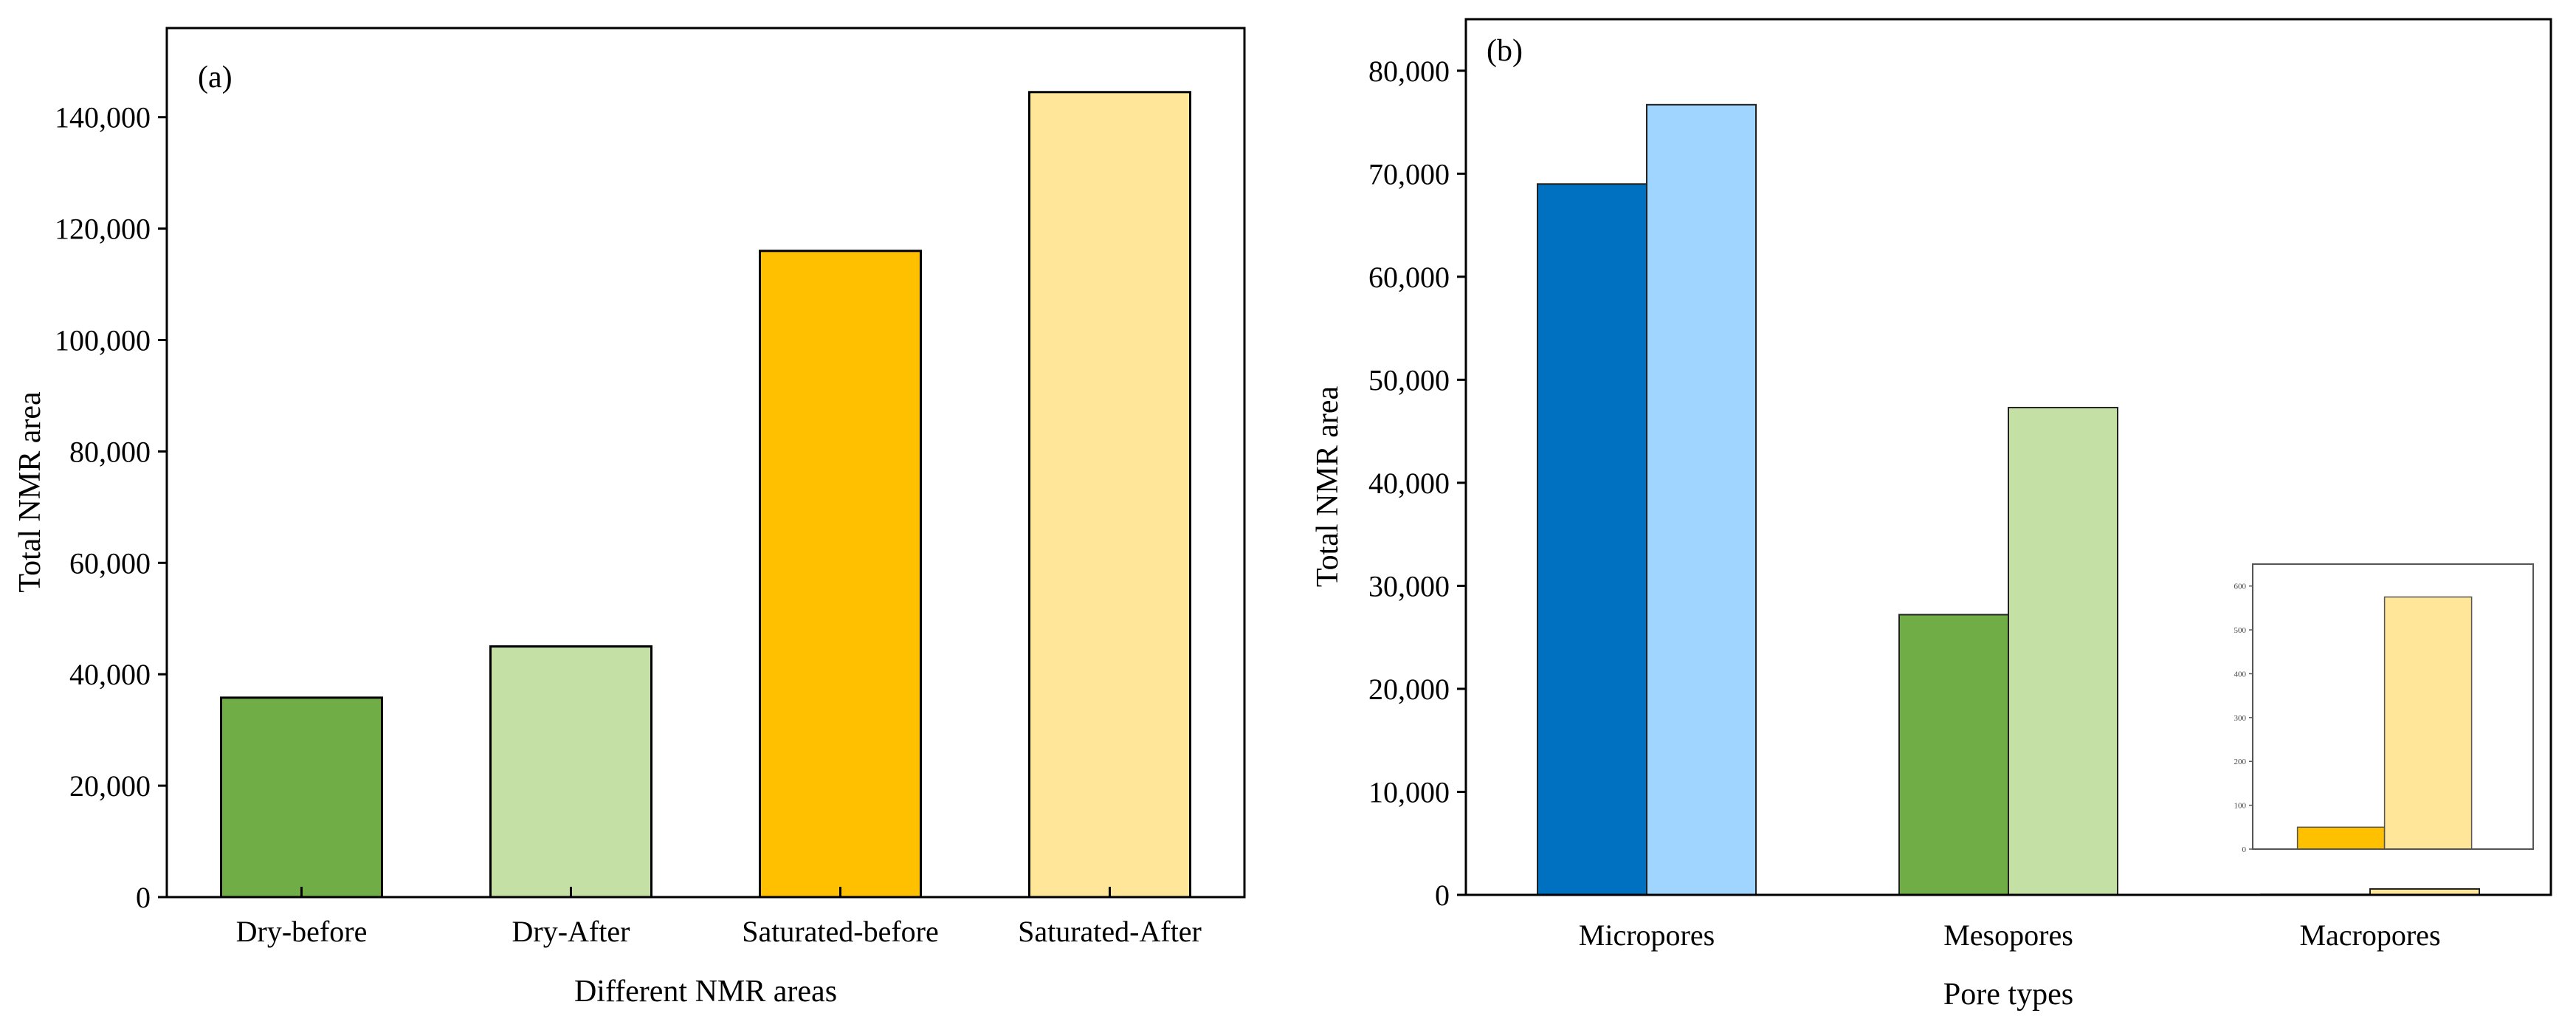  I want to click on panel-b-label: (b), so click(1505, 51).